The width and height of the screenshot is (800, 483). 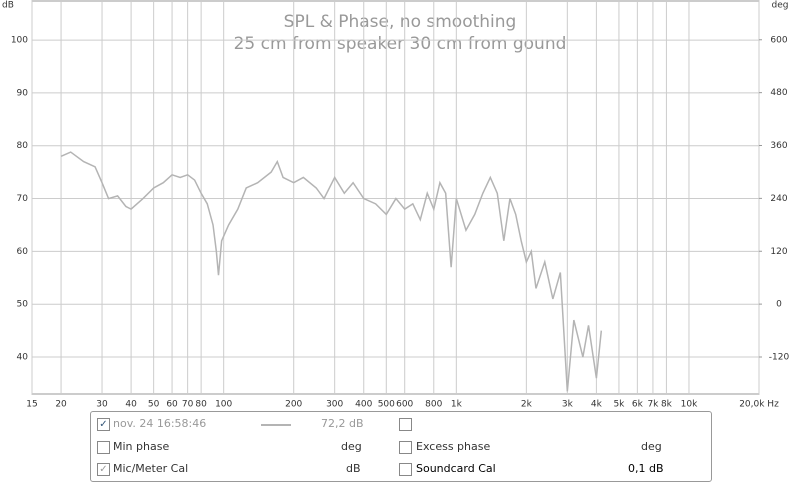 What do you see at coordinates (638, 405) in the screenshot?
I see `x-tick-label: 6k` at bounding box center [638, 405].